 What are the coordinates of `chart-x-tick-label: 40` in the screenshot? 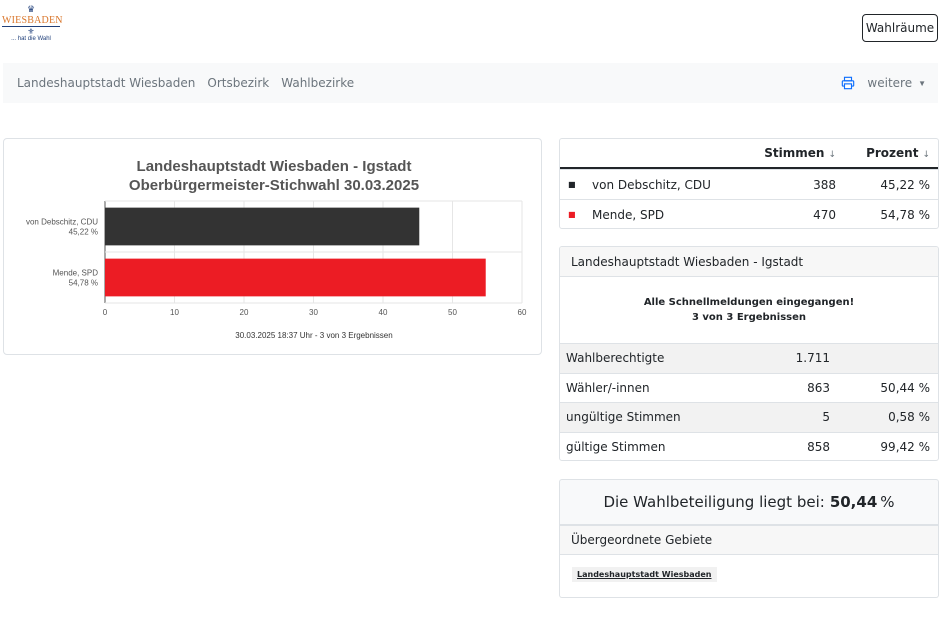 It's located at (383, 312).